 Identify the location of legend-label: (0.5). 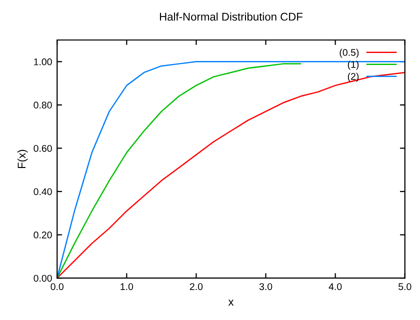
(349, 53).